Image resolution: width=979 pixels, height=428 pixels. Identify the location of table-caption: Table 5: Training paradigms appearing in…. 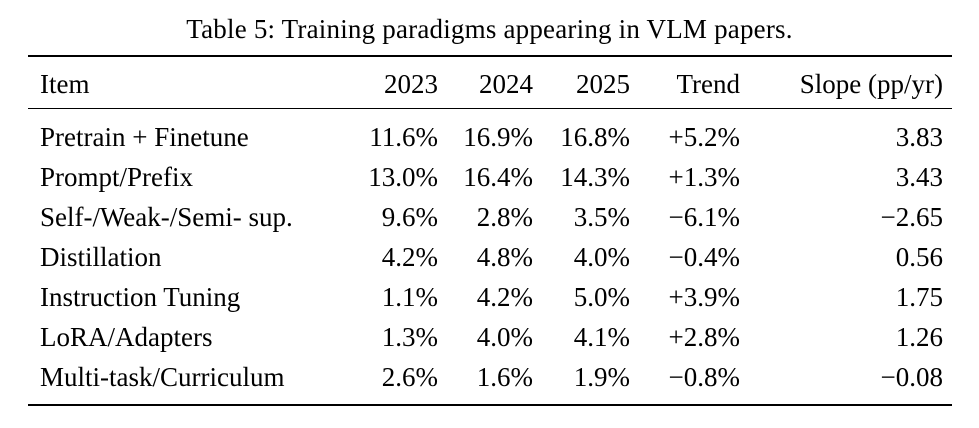
(489, 29).